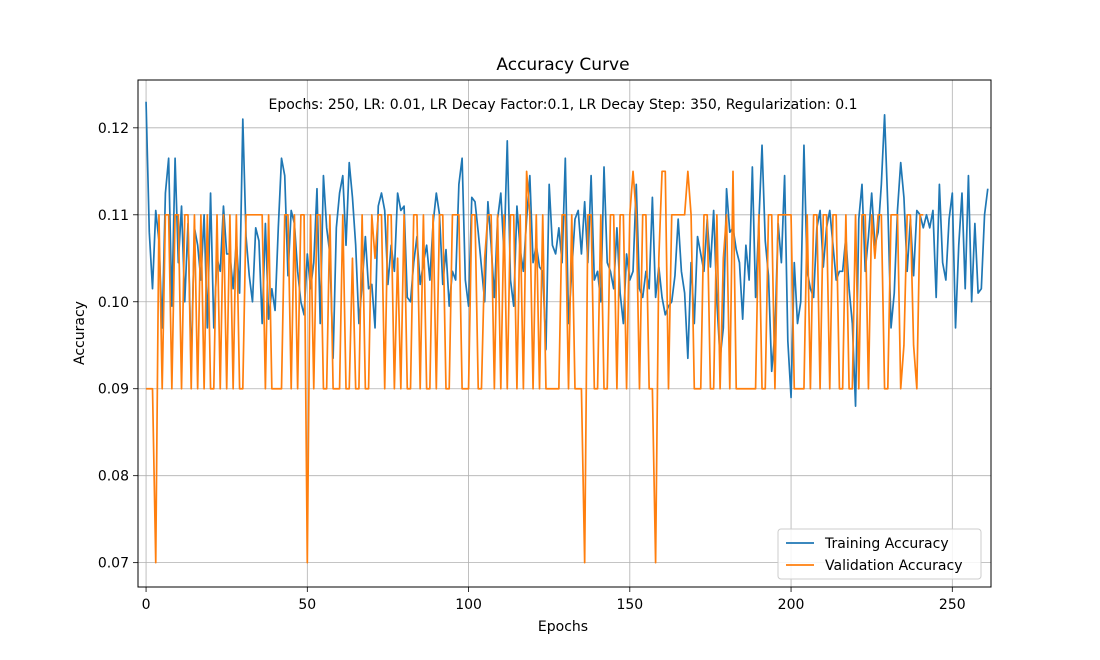 Image resolution: width=1100 pixels, height=660 pixels. Describe the element at coordinates (118, 346) in the screenshot. I see `y-axis-ticks: 0.07 0.08 0.09 0.10 0.11 0.12` at that location.